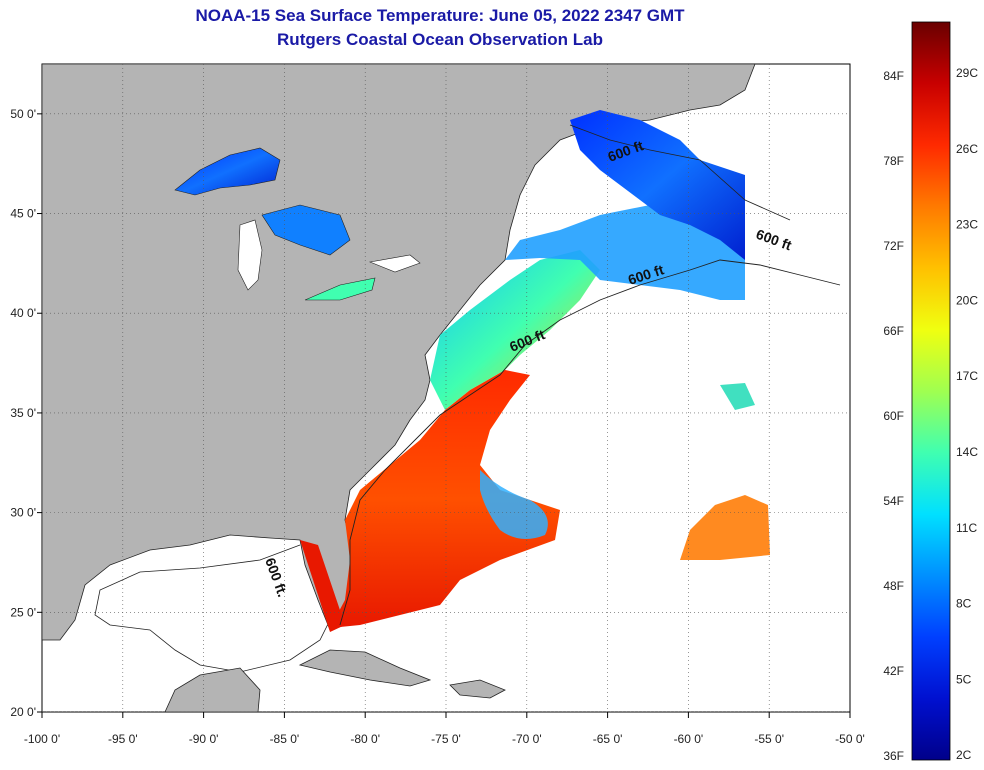 This screenshot has height=770, width=984. Describe the element at coordinates (964, 604) in the screenshot. I see `colorbar-c-label: 8C` at that location.